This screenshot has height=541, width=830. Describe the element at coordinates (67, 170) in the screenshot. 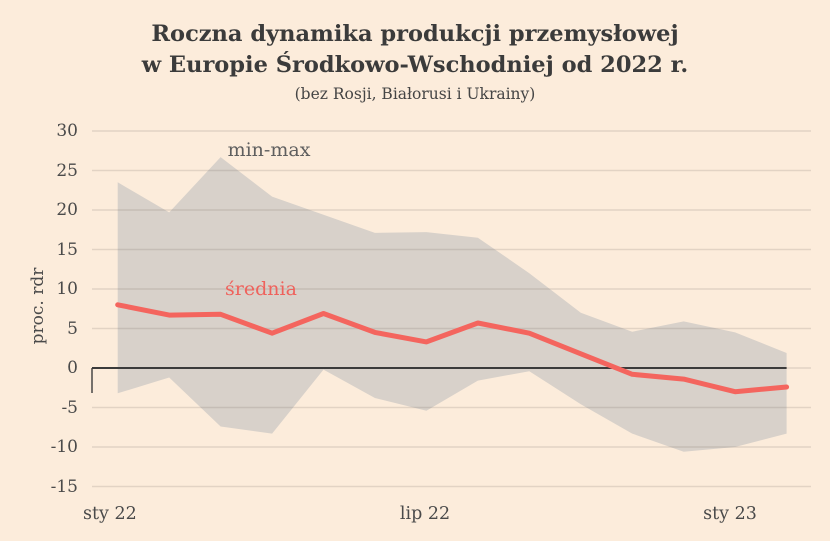

I see `y-tick-label-25: 25` at that location.